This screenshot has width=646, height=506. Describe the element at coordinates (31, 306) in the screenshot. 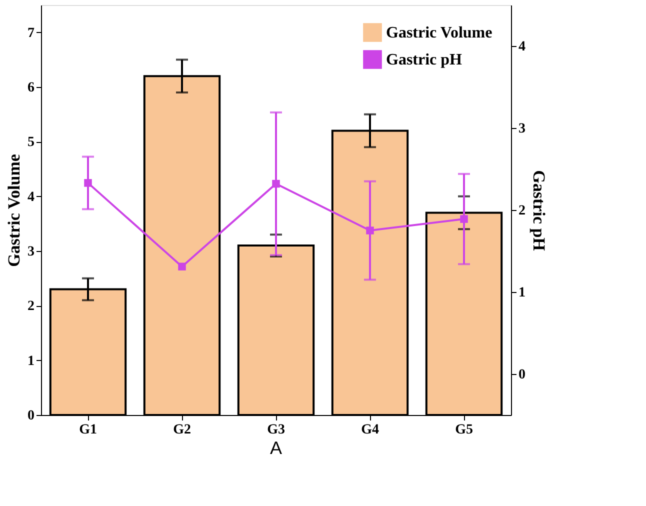

I see `y-tick-label: 2` at that location.